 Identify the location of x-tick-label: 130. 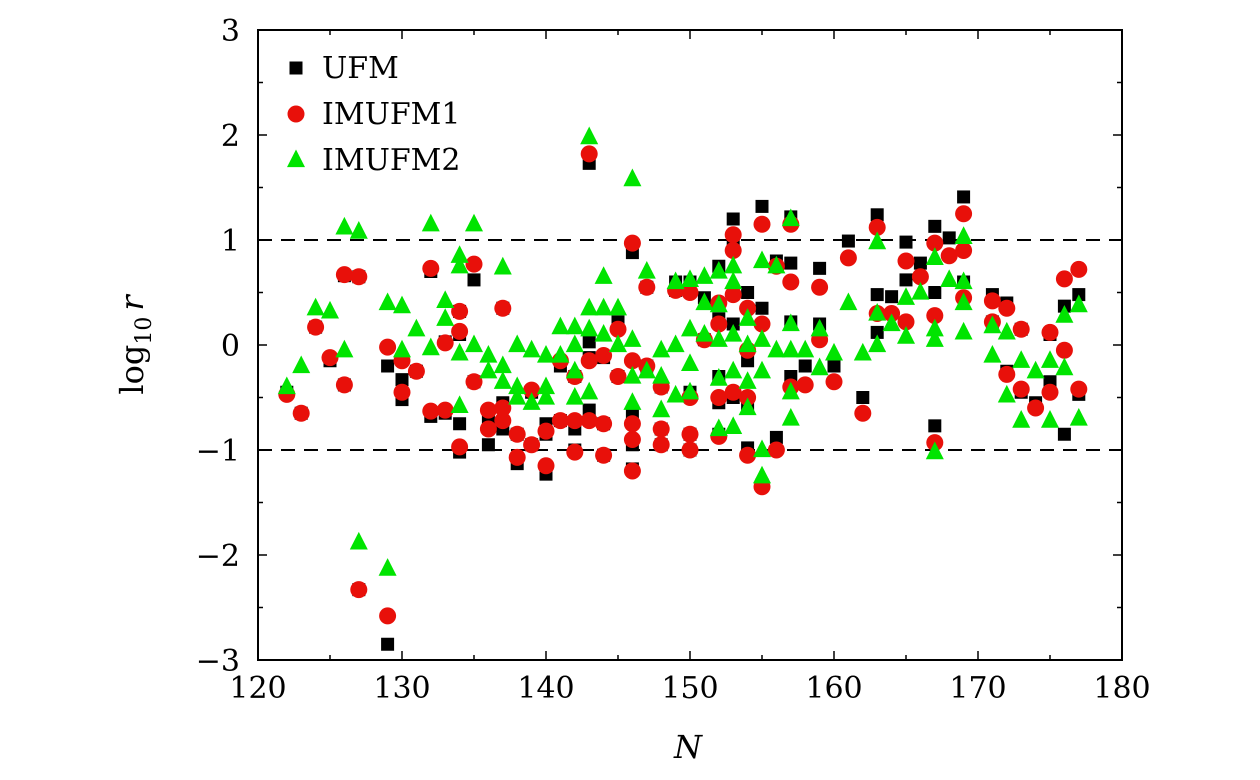
(401, 688).